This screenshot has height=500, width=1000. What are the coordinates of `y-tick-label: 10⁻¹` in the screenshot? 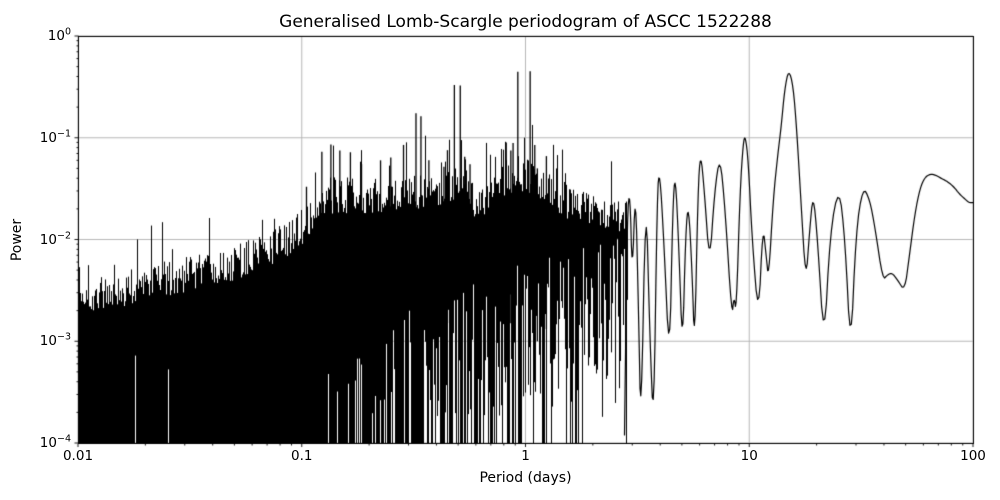 It's located at (55, 137).